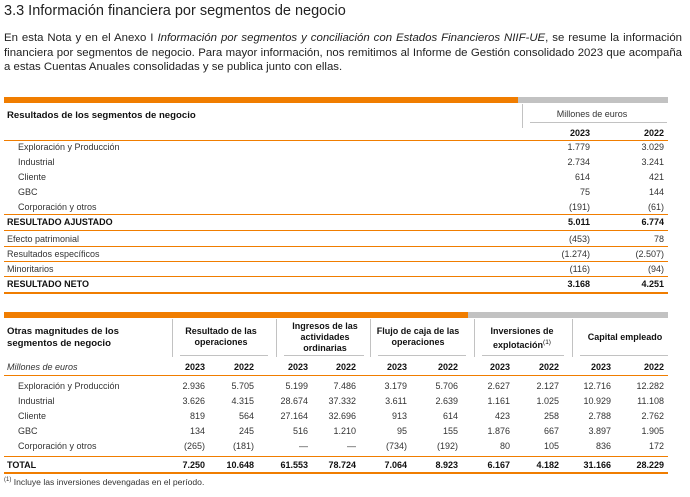  Describe the element at coordinates (246, 416) in the screenshot. I see `table-cell: 564` at that location.